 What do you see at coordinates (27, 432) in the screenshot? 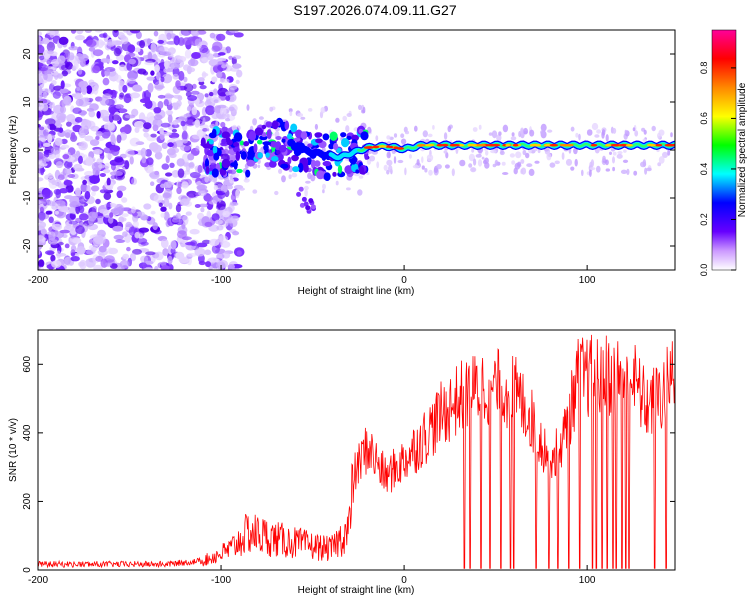
I see `snr-ytick-label: 400` at bounding box center [27, 432].